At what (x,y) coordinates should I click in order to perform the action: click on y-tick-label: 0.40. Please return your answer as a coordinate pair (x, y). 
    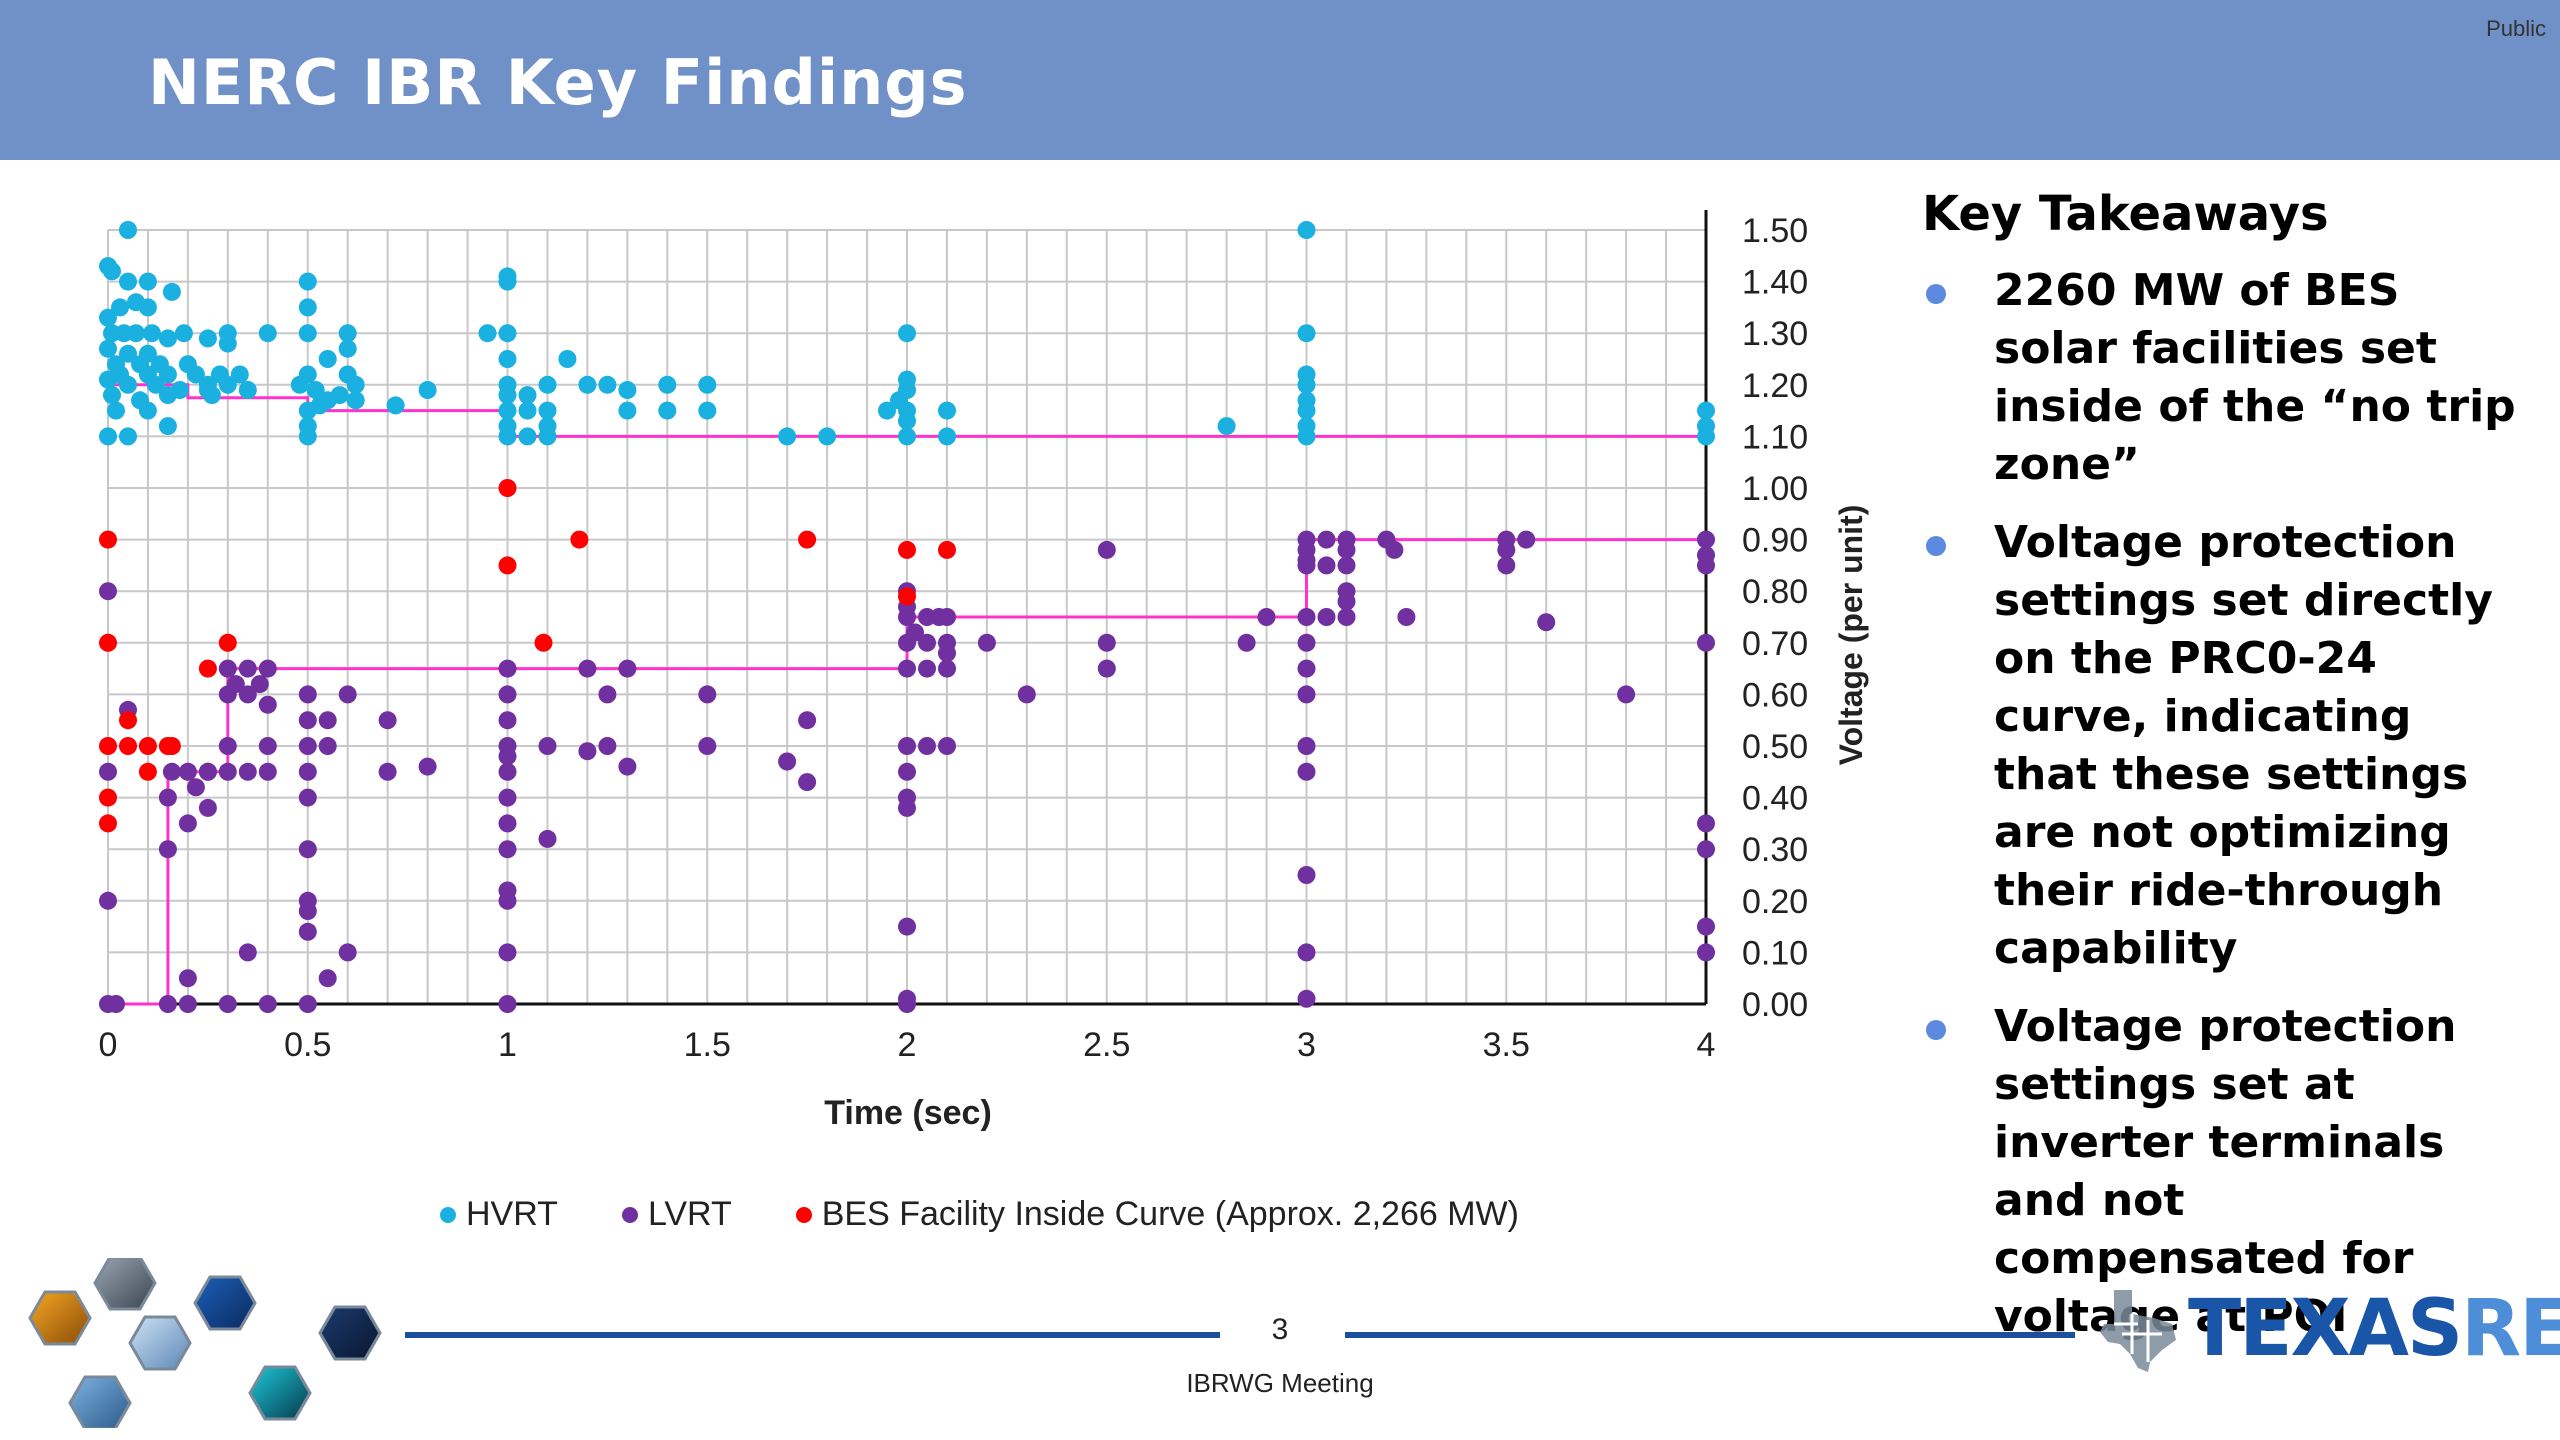
    Looking at the image, I should click on (1775, 799).